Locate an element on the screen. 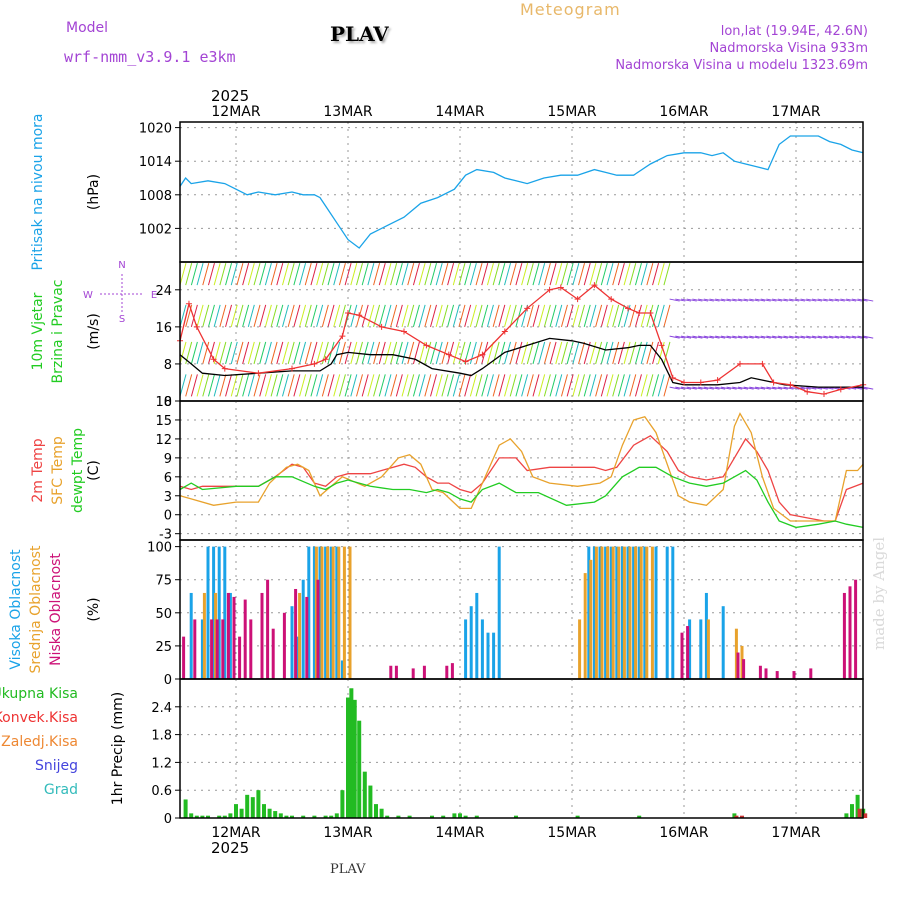  compass-cross is located at coordinates (122, 294).